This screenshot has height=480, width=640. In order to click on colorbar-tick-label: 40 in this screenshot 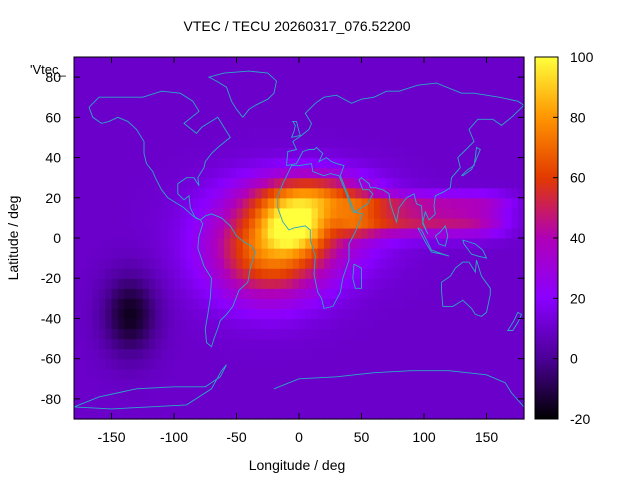, I will do `click(578, 238)`.